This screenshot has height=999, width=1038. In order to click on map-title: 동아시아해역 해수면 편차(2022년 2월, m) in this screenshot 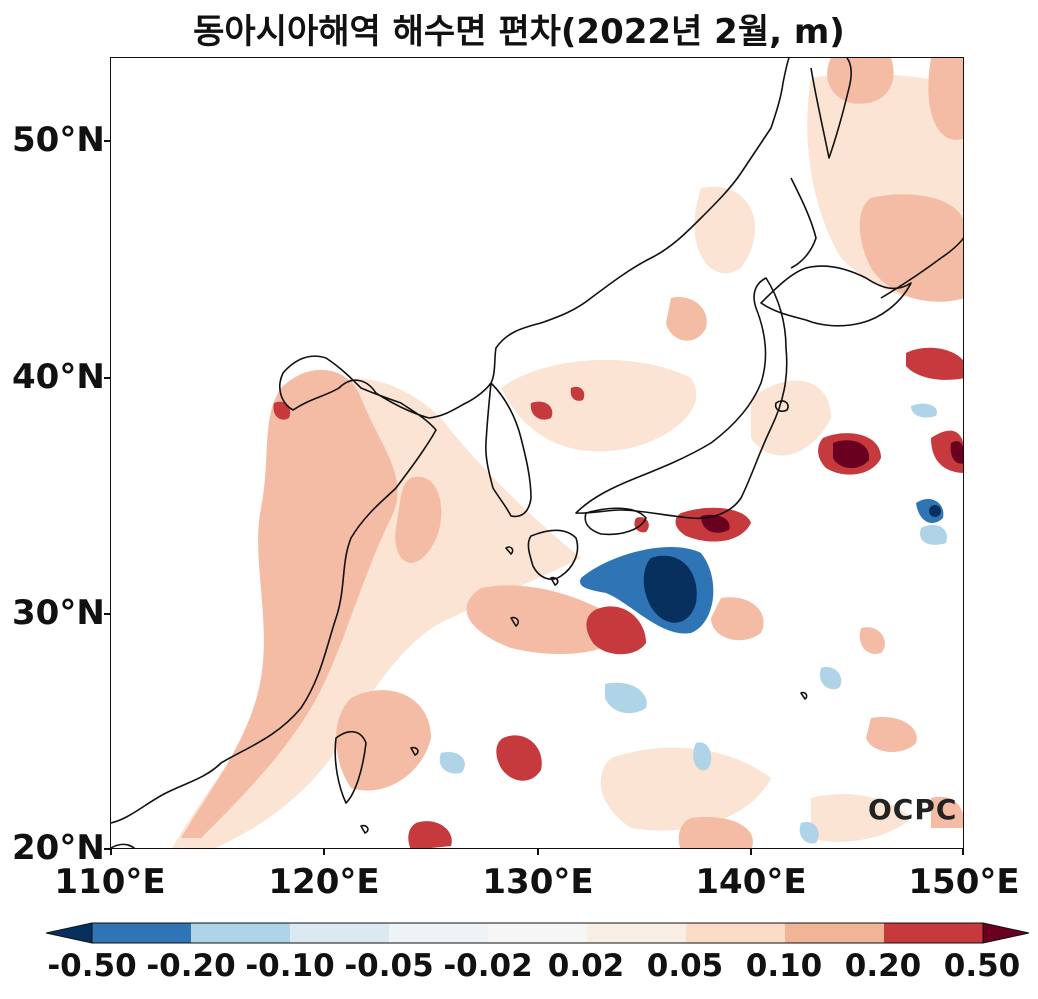, I will do `click(519, 32)`.